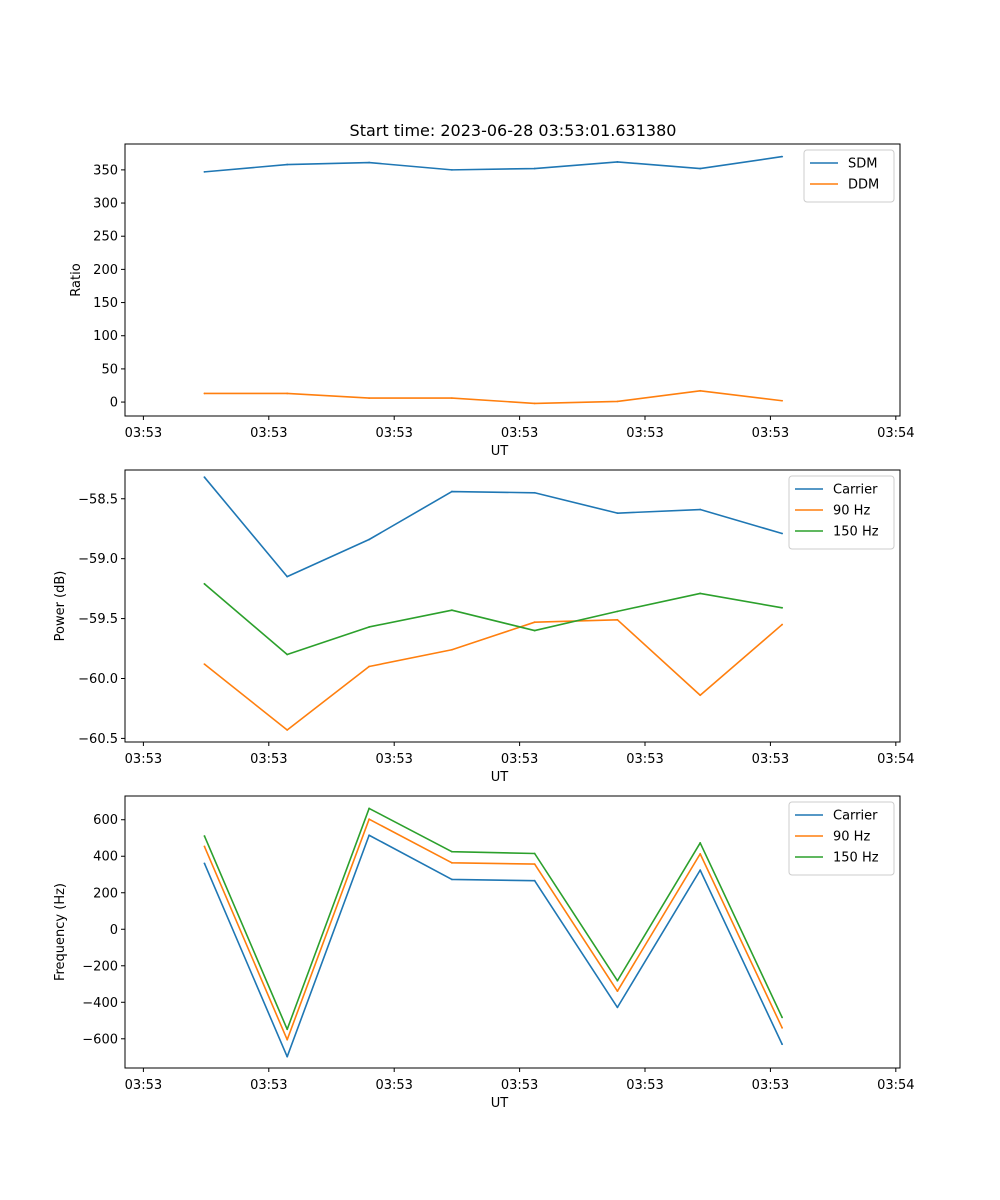  What do you see at coordinates (98, 499) in the screenshot?
I see `y-tick-label: −58.5` at bounding box center [98, 499].